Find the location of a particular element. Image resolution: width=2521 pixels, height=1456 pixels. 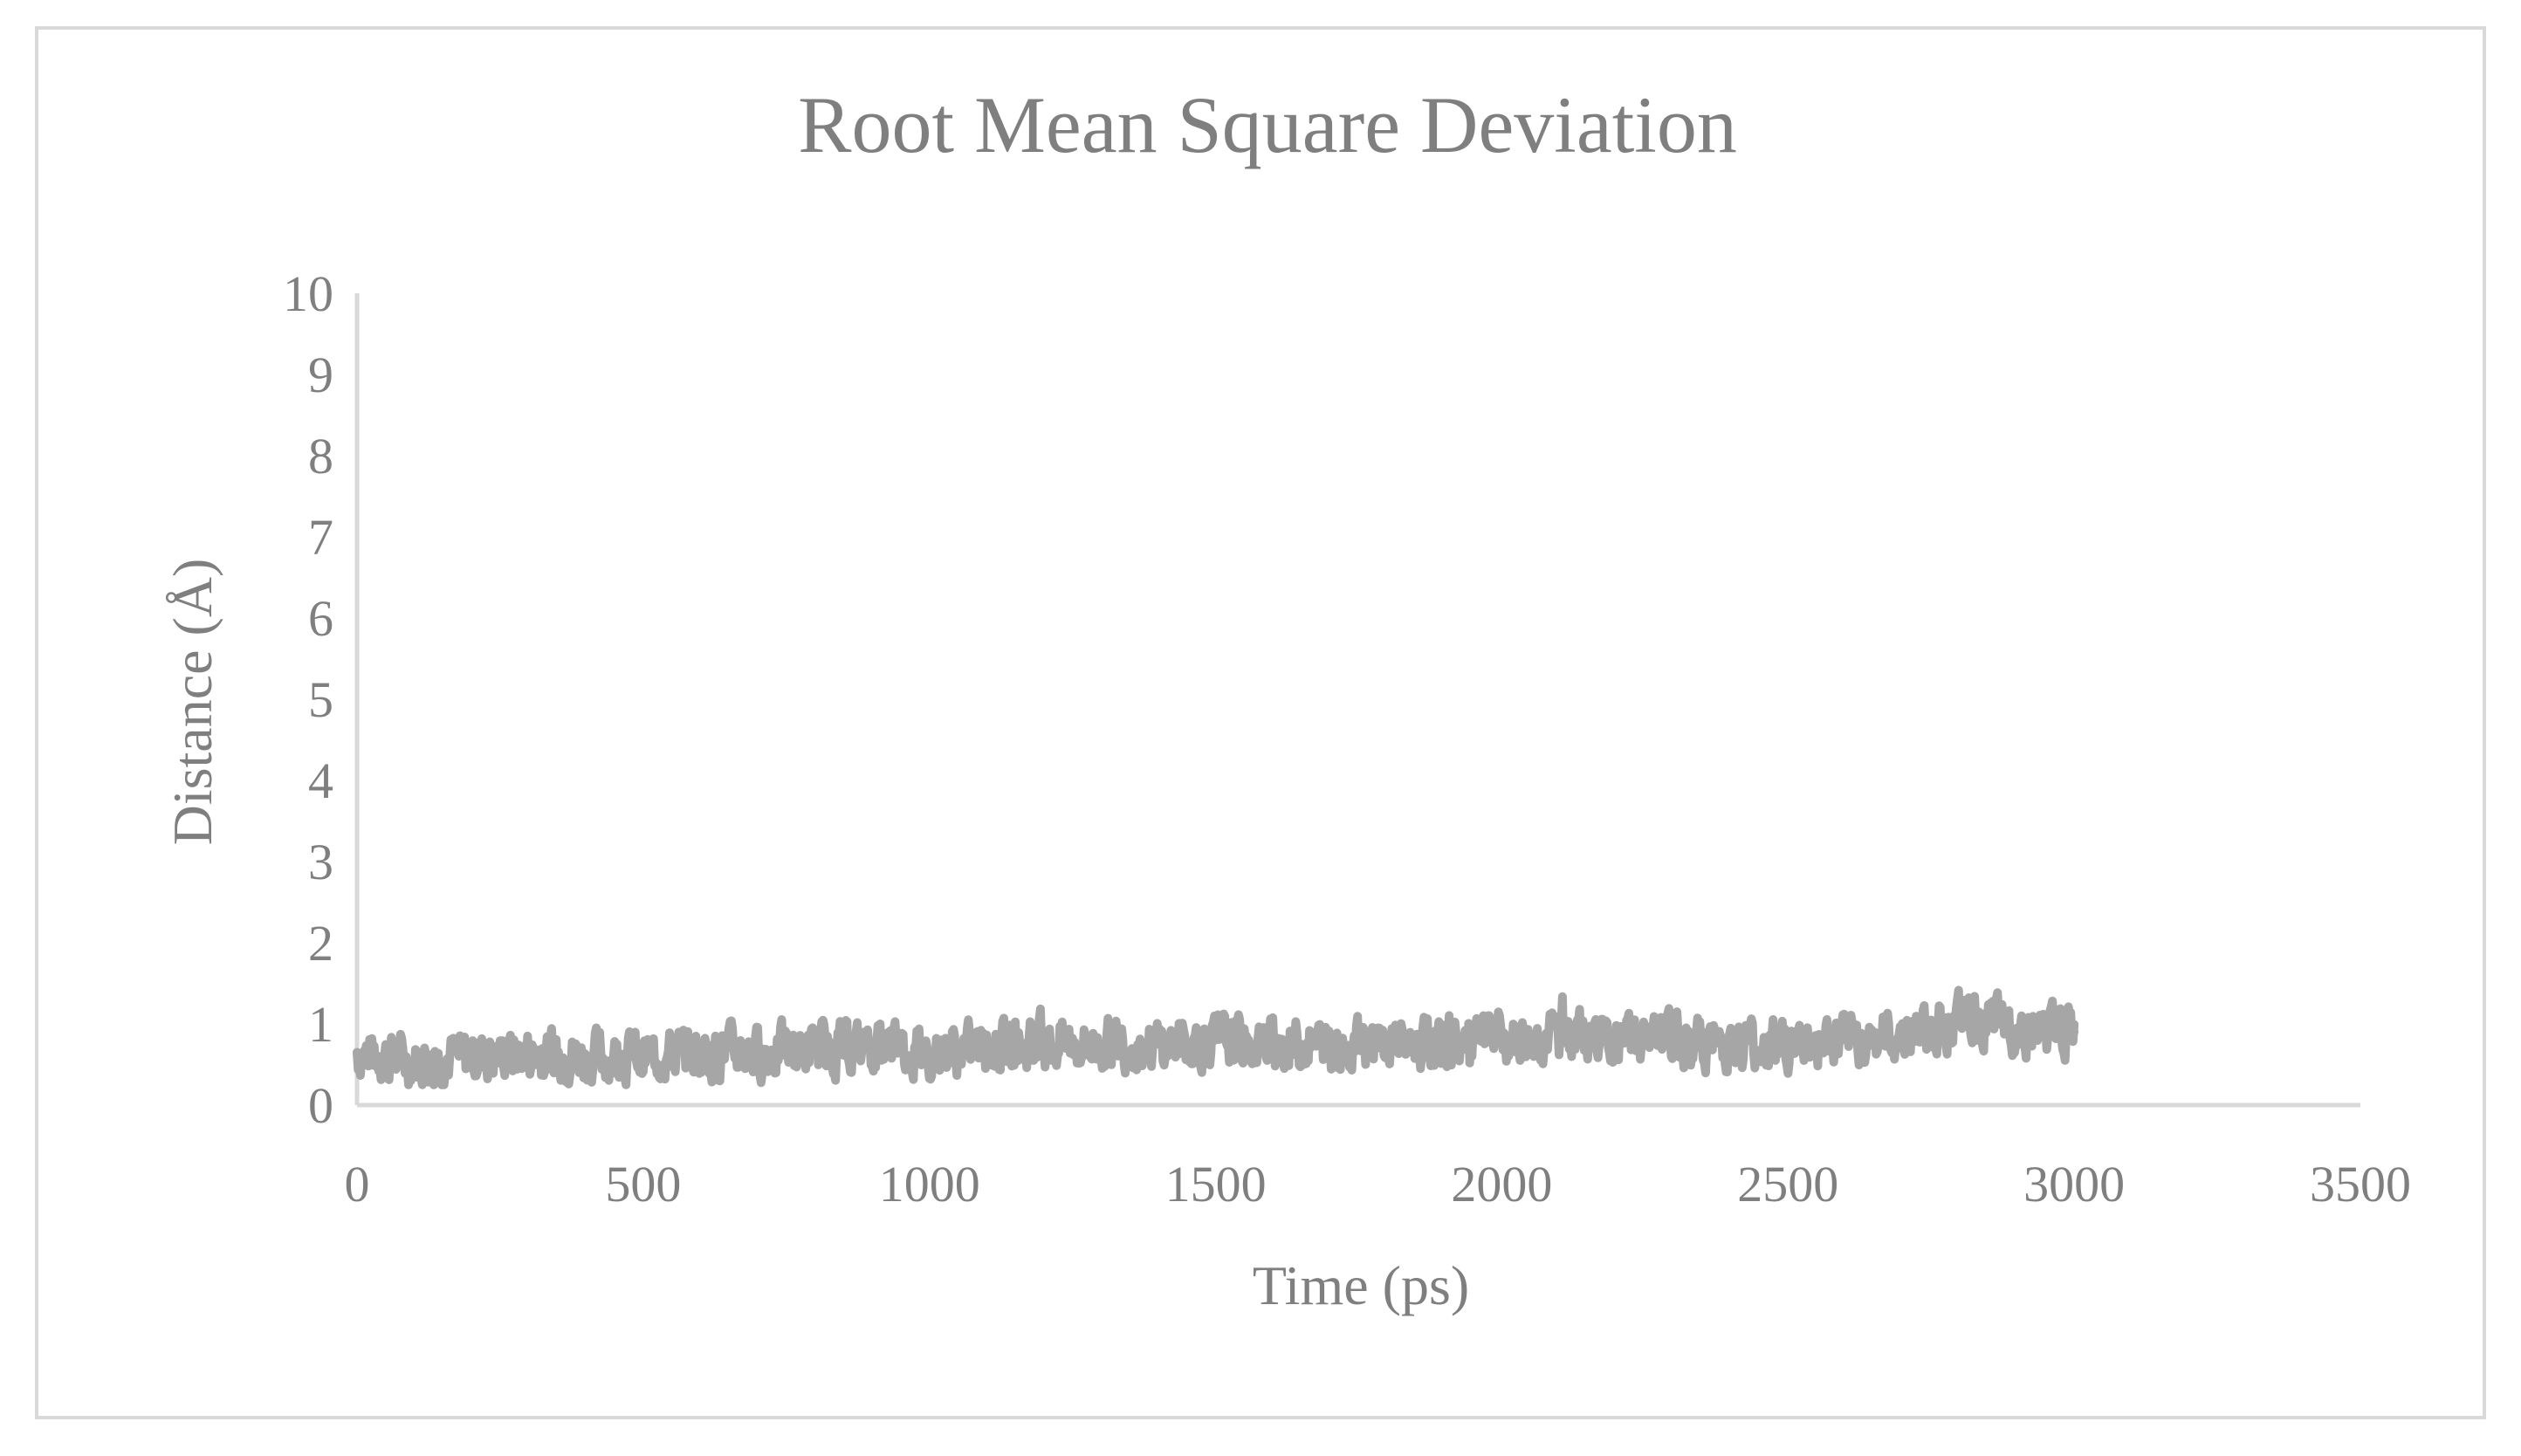

y-tick-label: 9 is located at coordinates (320, 375).